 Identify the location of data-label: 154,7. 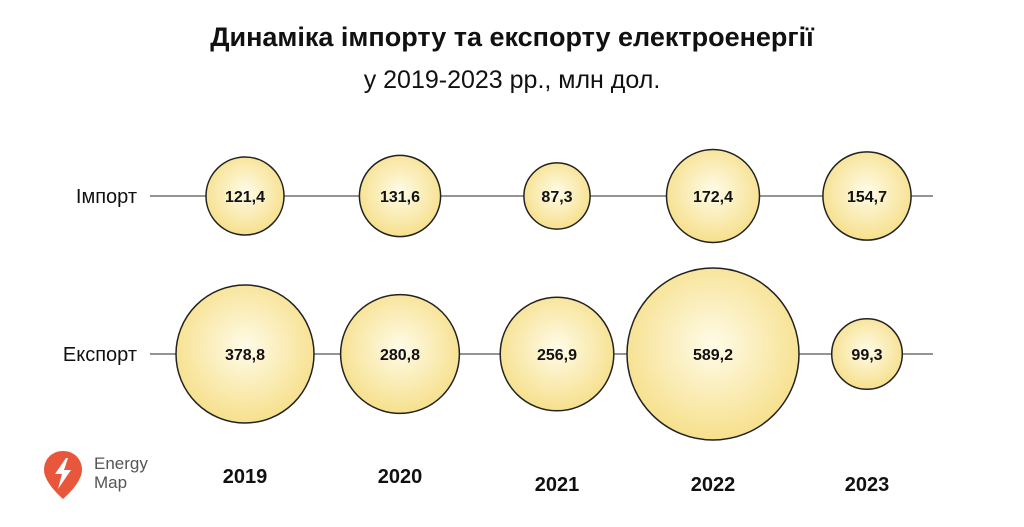
(867, 197).